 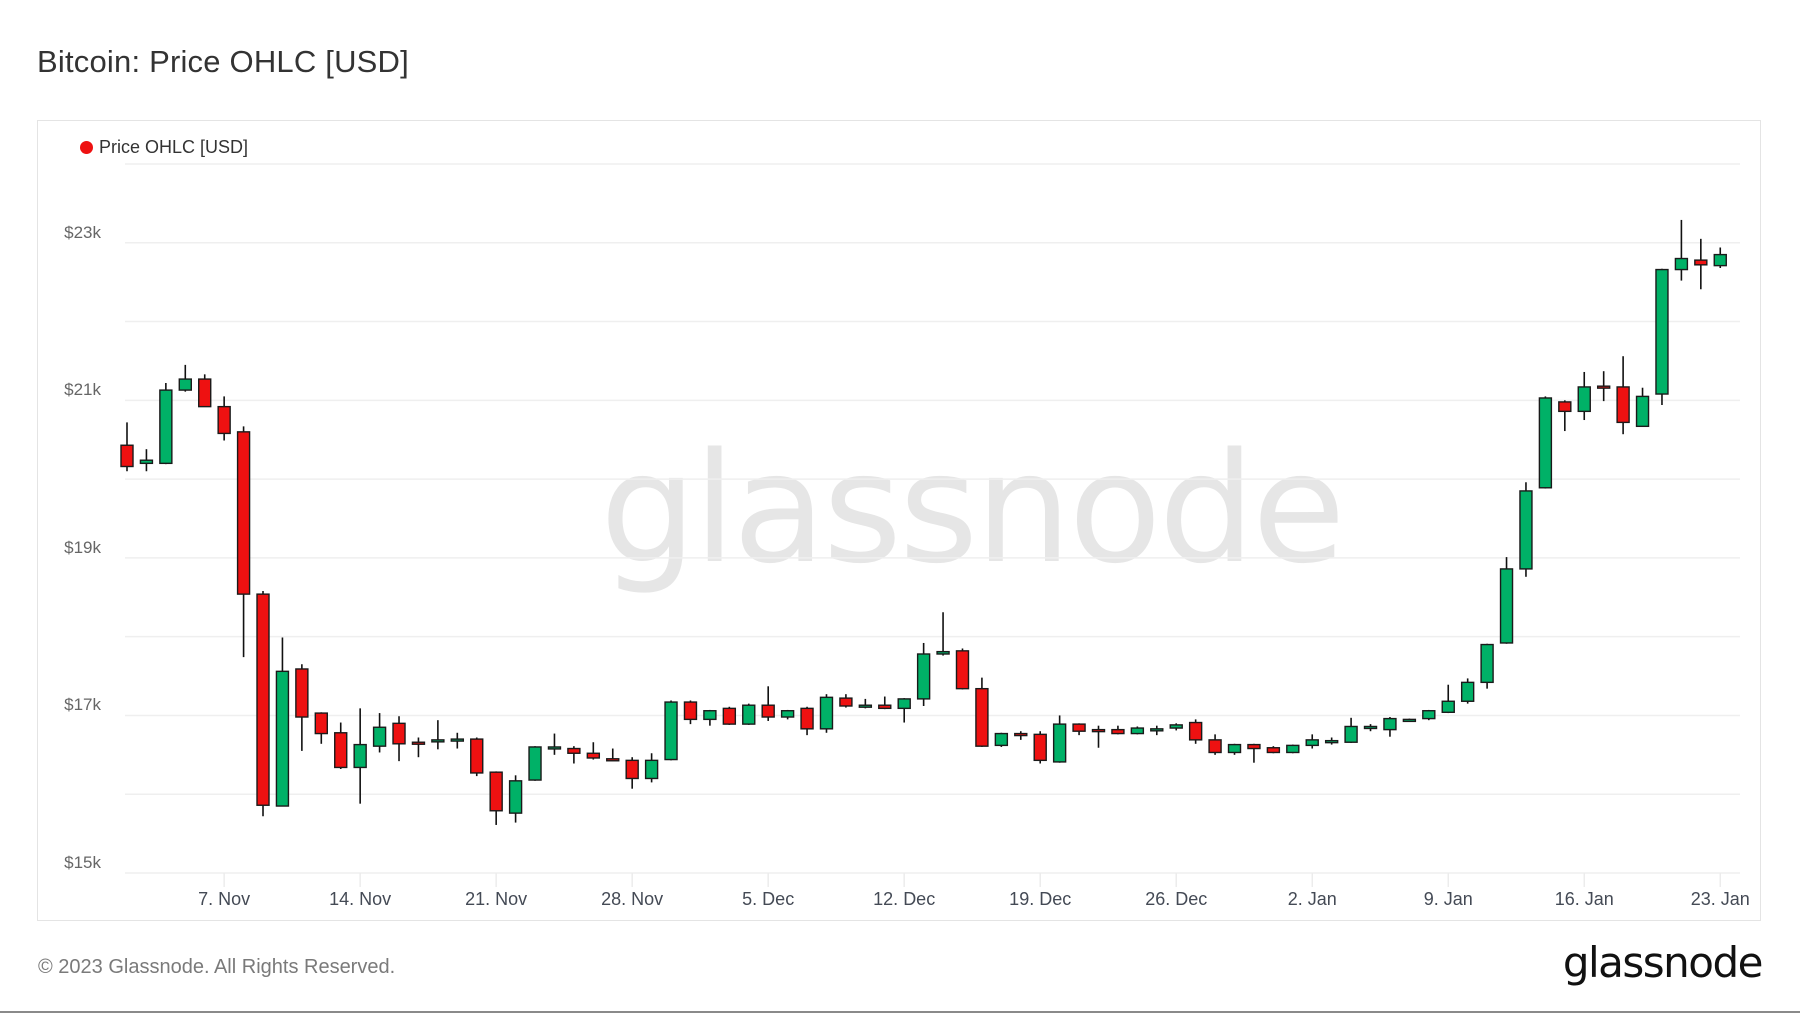 I want to click on candle: 15 Nov O:16610 H:17030 L:16530 C:16850, so click(x=379, y=733).